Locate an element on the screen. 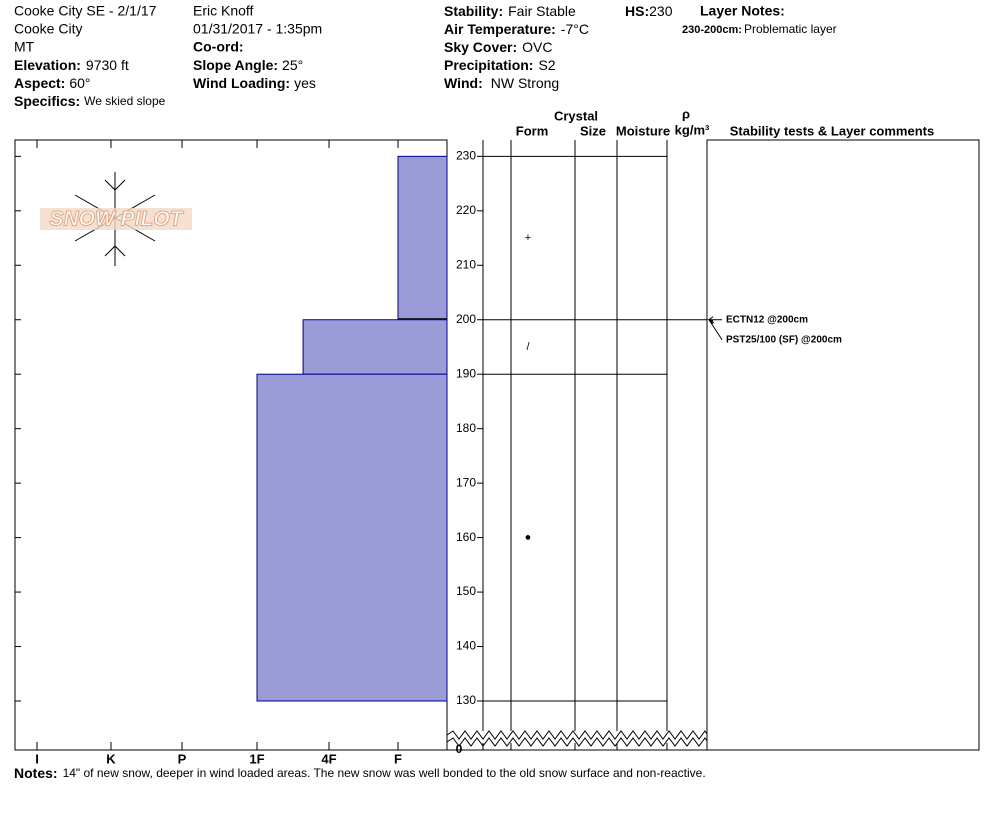 The width and height of the screenshot is (994, 840). x-tick-label: K is located at coordinates (111, 758).